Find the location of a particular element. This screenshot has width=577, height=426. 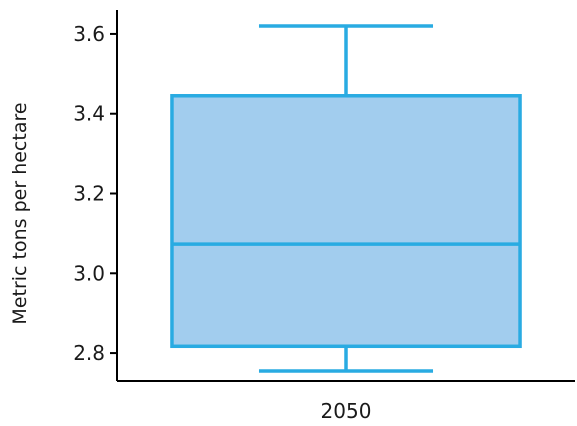

x-tick-label: 2050 is located at coordinates (346, 411).